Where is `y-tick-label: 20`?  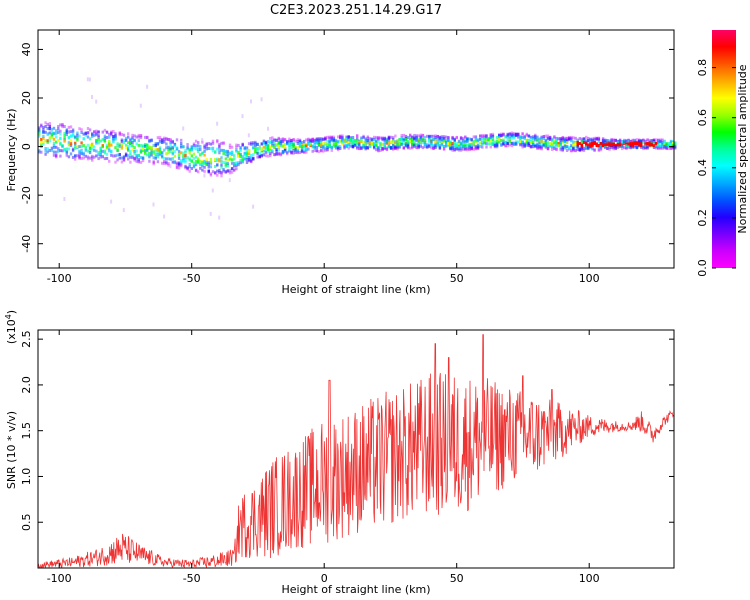
y-tick-label: 20 is located at coordinates (26, 98).